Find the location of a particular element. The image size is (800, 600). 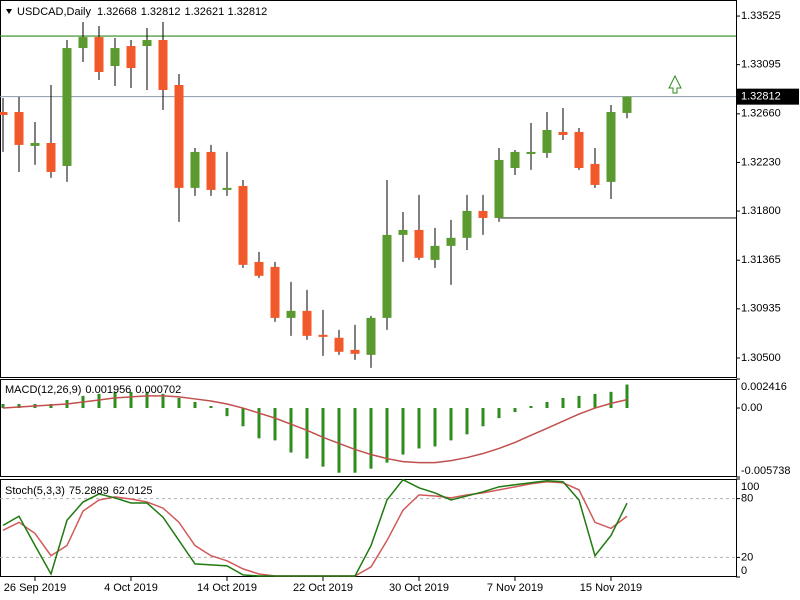

main-value: 75.2889 is located at coordinates (89, 491).